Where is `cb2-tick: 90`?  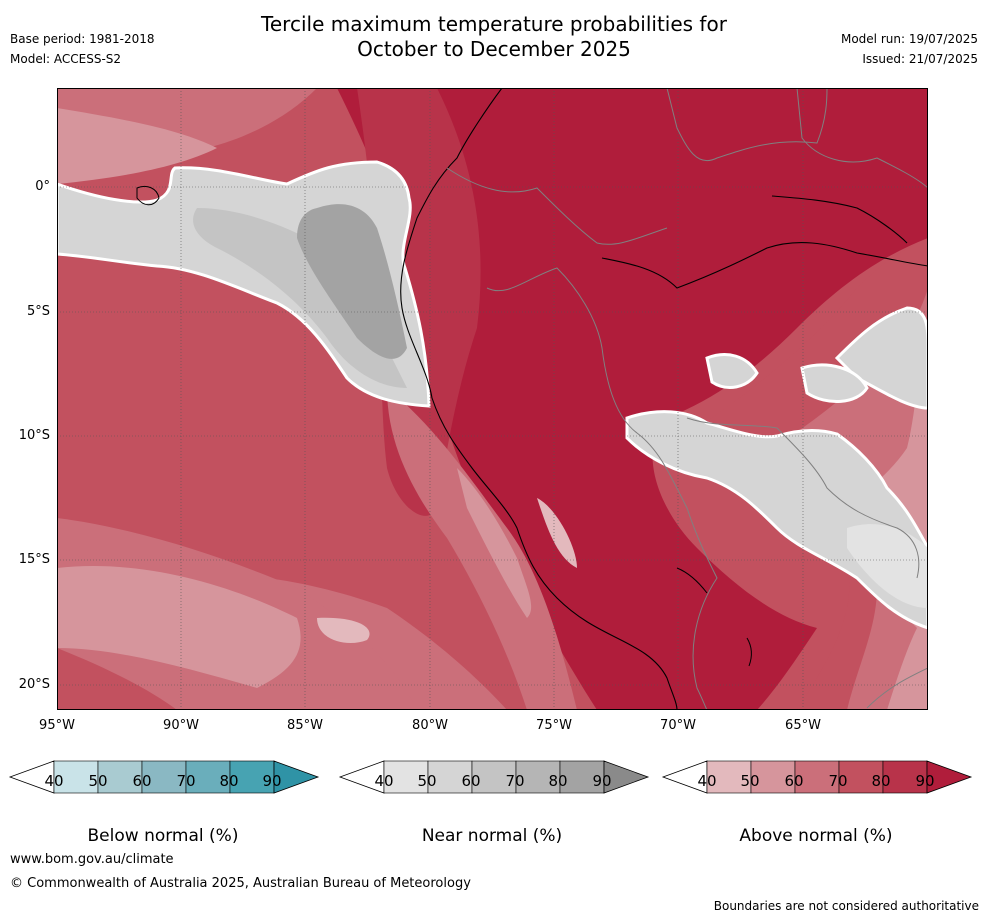 cb2-tick: 90 is located at coordinates (925, 781).